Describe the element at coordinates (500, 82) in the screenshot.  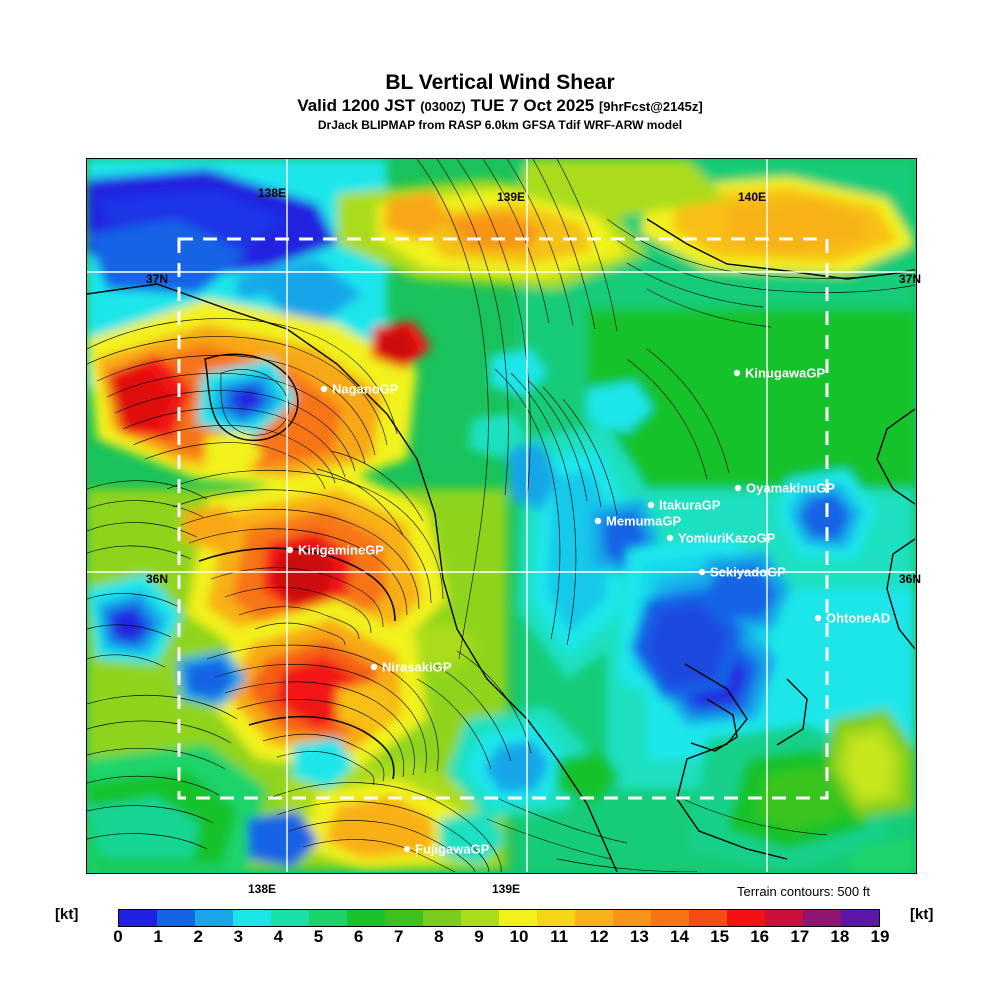
I see `page-title: BL Vertical Wind Shear` at that location.